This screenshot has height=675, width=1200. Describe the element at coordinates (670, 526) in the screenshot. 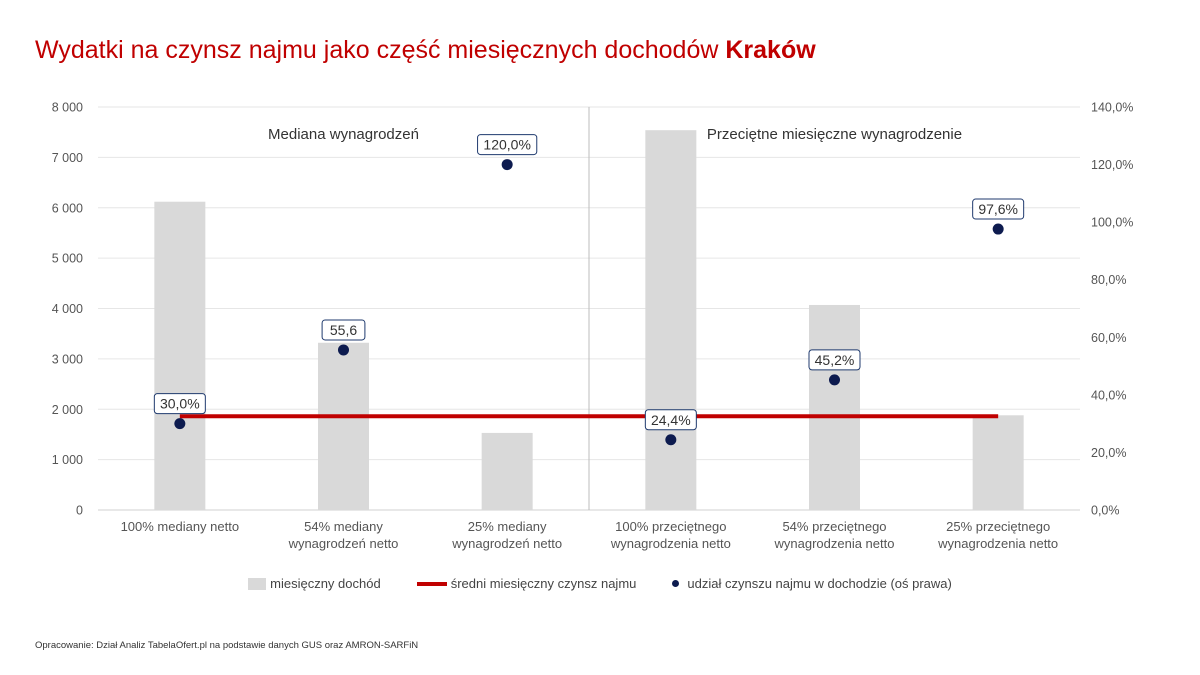

I see `category-label-line: 100% przeciętnego` at that location.